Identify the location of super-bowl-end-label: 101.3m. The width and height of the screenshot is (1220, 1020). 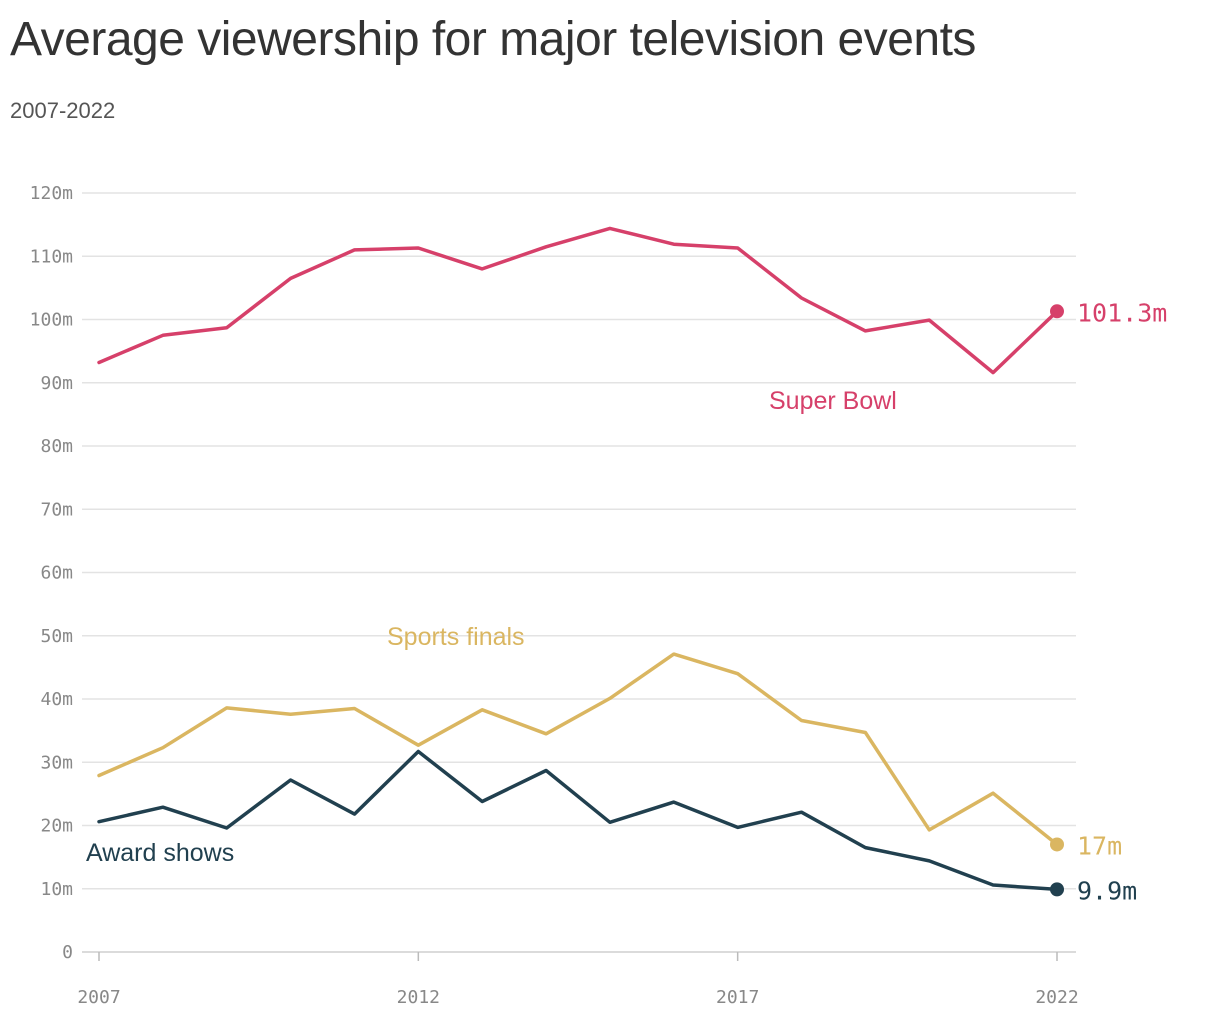
(1122, 312).